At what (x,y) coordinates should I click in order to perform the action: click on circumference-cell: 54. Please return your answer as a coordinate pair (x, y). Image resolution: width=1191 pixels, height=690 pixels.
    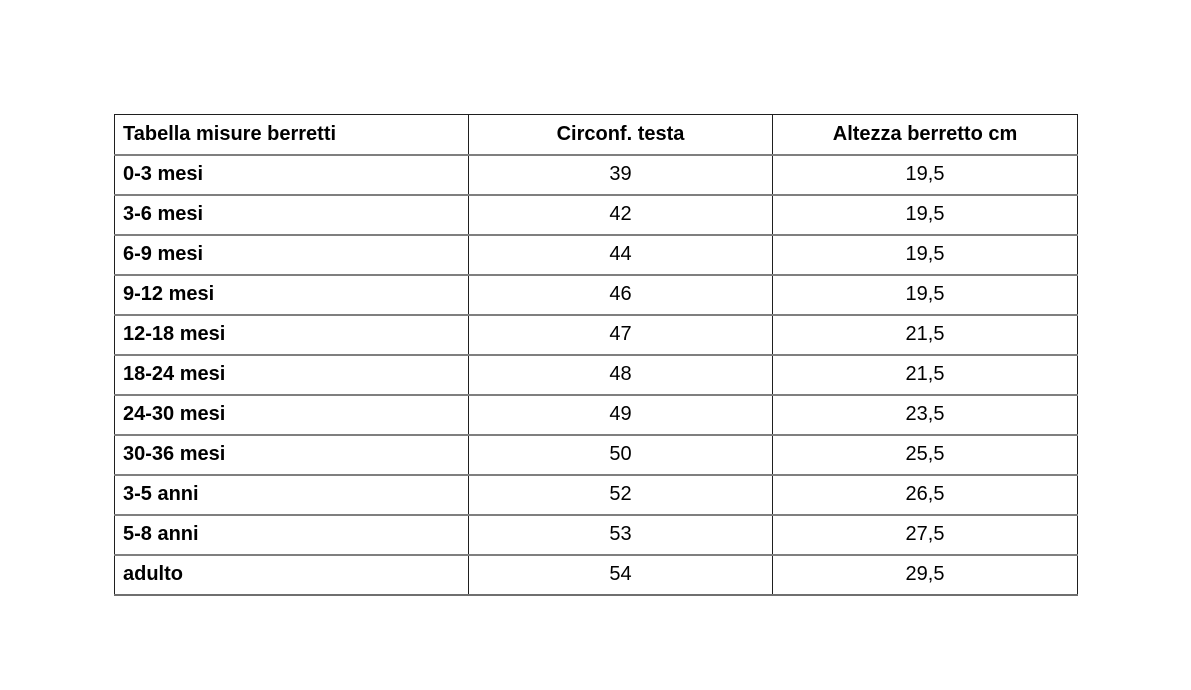
    Looking at the image, I should click on (620, 574).